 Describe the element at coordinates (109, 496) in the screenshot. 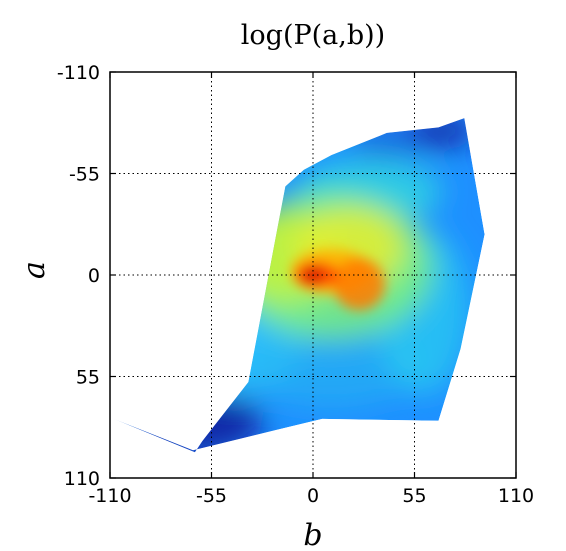

I see `x-tick-label: -110` at that location.